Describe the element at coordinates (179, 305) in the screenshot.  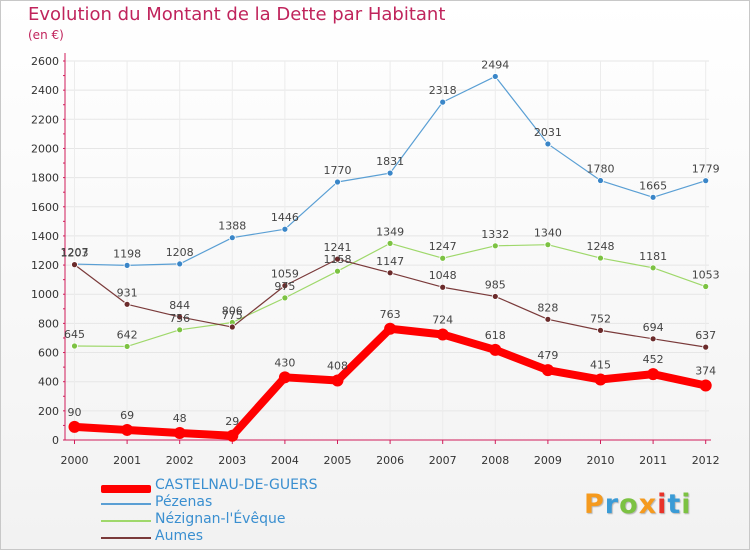
I see `data-label: 844` at that location.